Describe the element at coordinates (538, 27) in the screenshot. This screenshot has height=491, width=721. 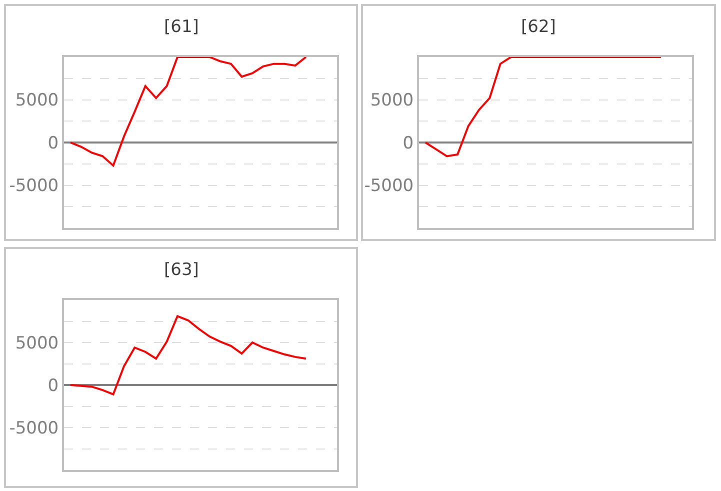
I see `chart-title: [62]` at that location.